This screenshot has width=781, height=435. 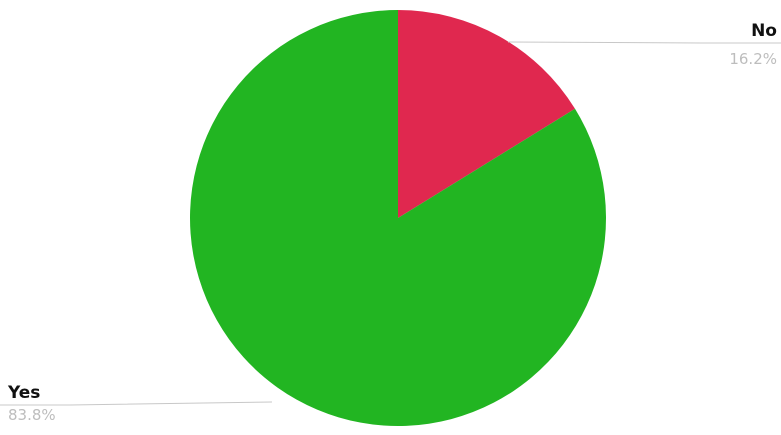 What do you see at coordinates (753, 59) in the screenshot?
I see `slice-value-no: 16.2%` at bounding box center [753, 59].